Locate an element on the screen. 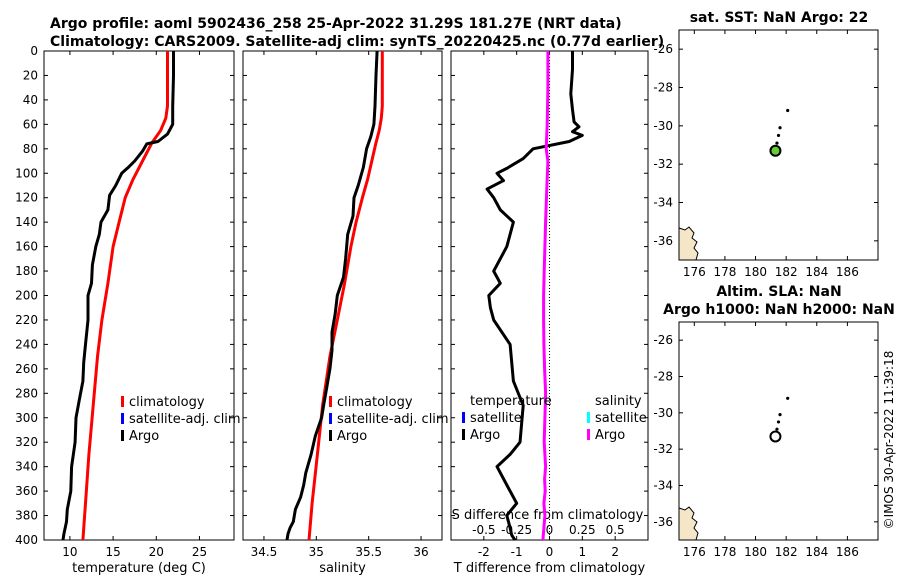 The image size is (900, 580). s-tick-label: 0.25 is located at coordinates (582, 530).